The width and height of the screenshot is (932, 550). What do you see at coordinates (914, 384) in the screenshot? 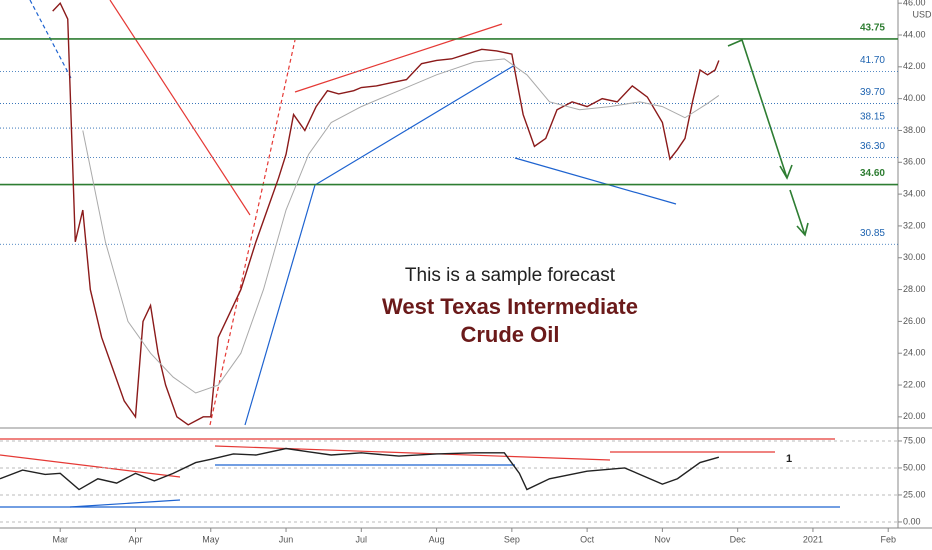
I see `y-tick-label: 22.00` at bounding box center [914, 384].